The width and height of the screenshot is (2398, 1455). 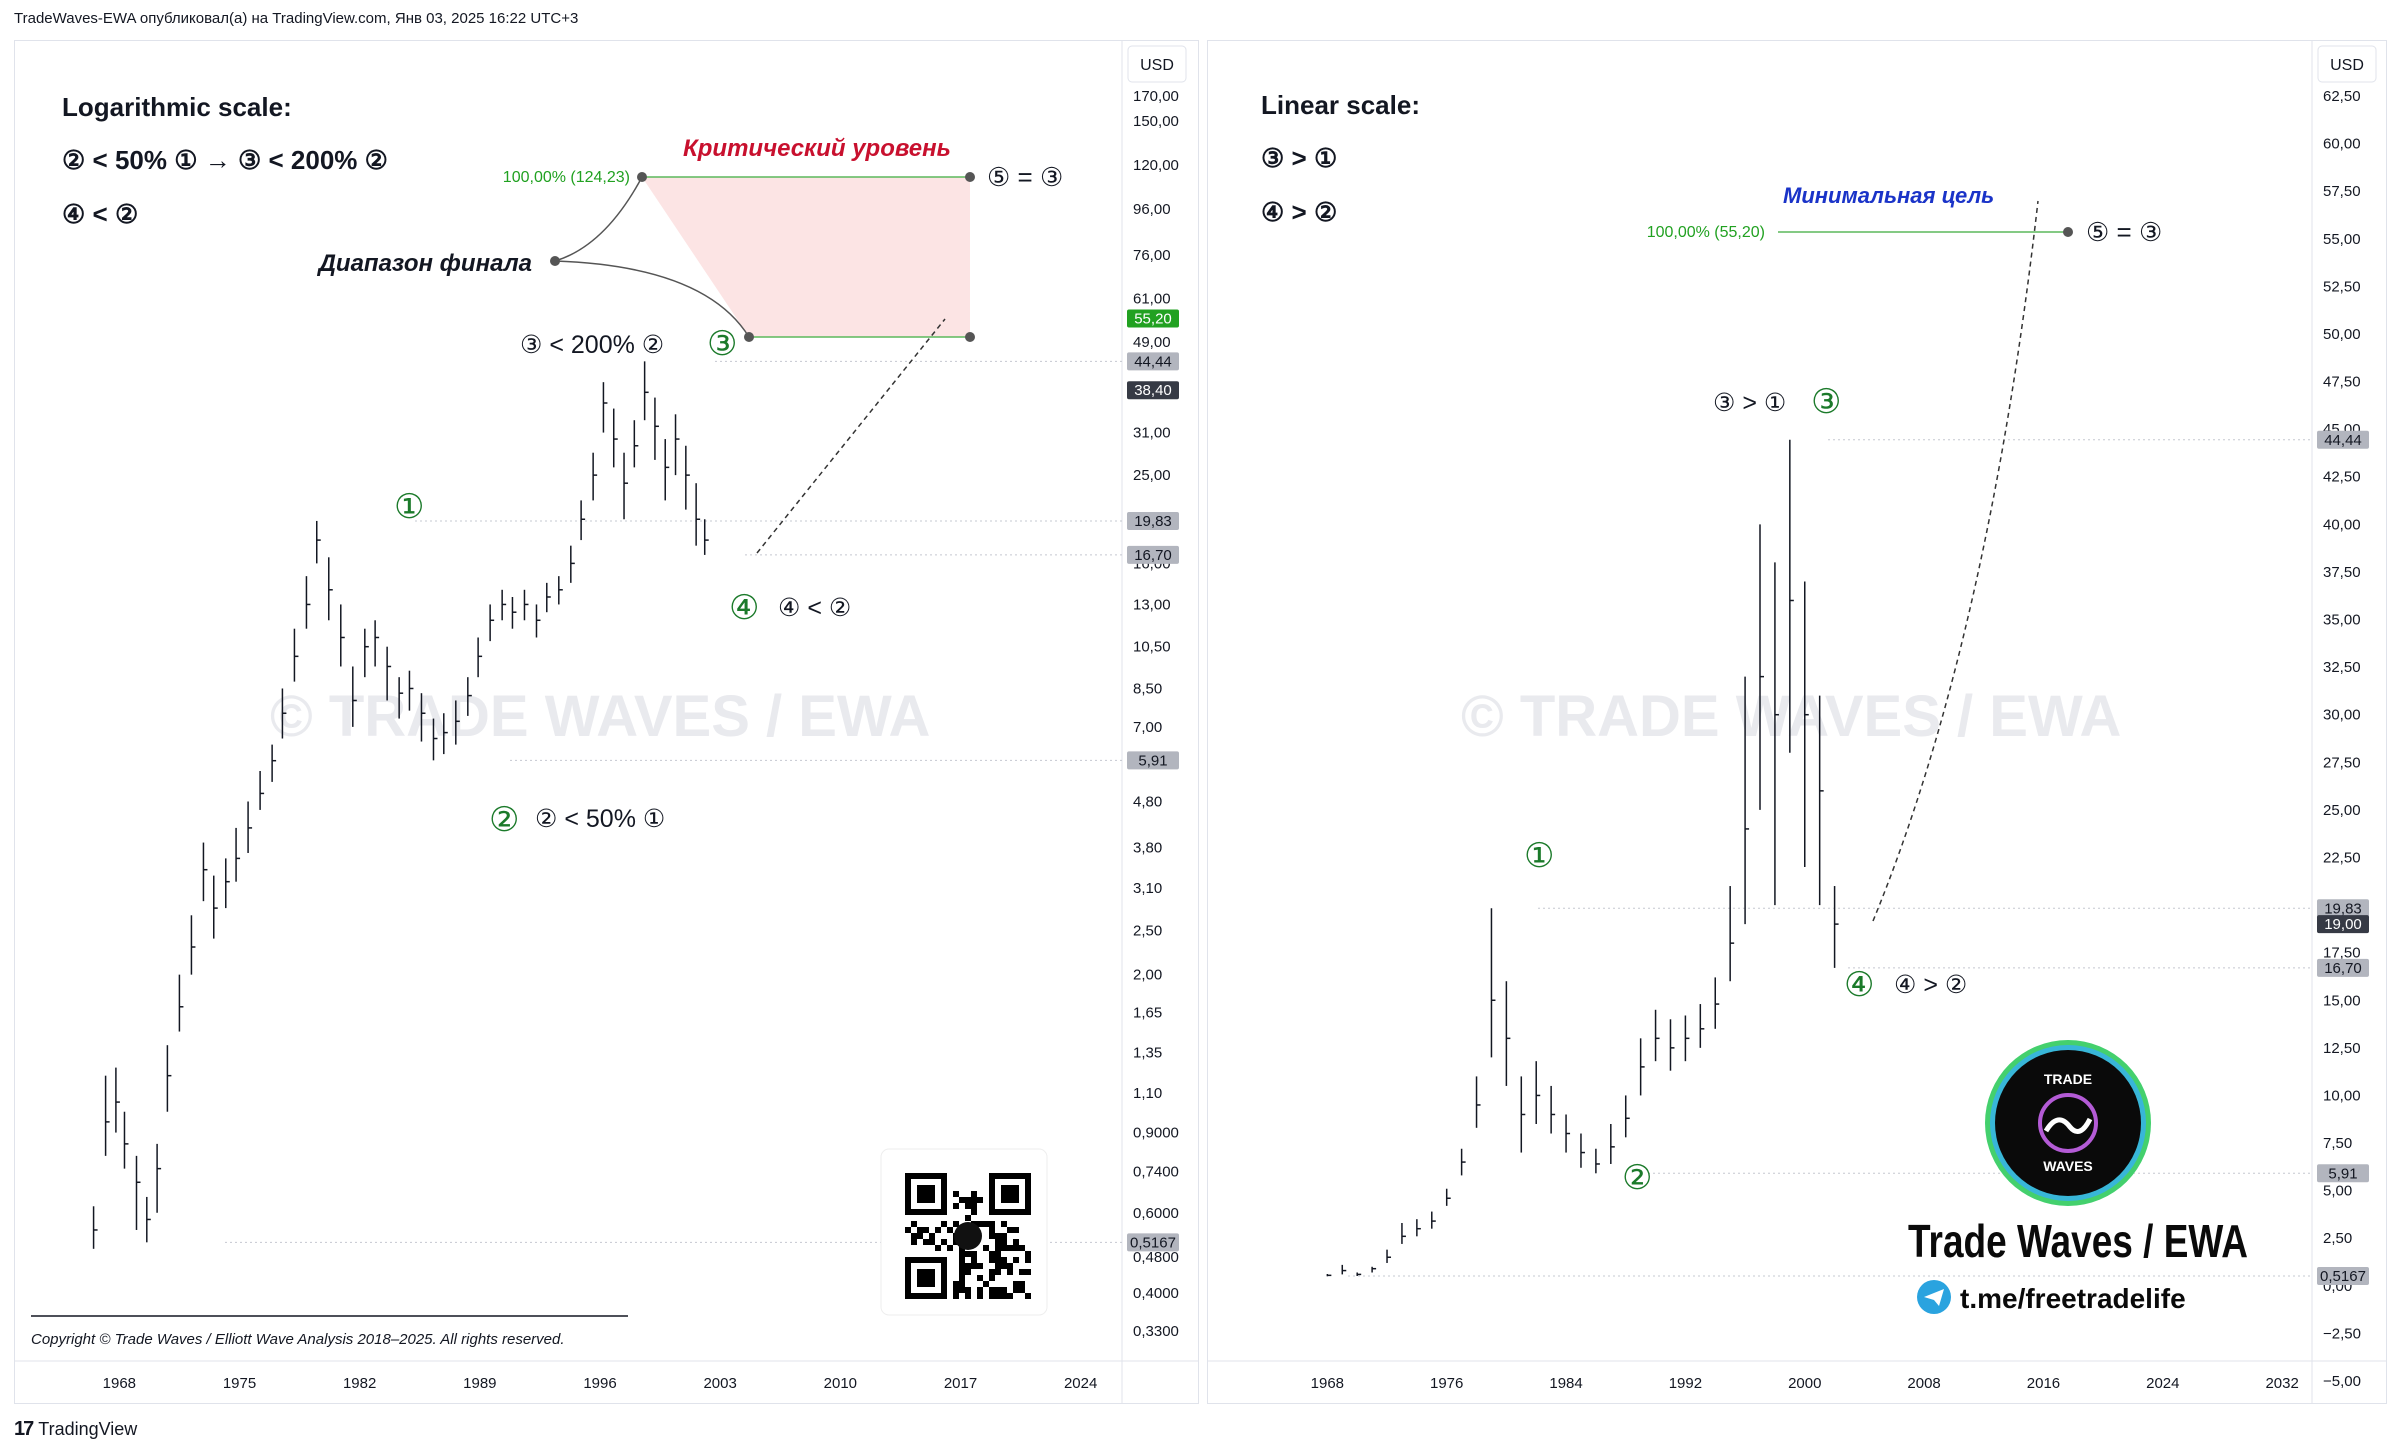 What do you see at coordinates (424, 263) in the screenshot?
I see `final-range-label: Диапазон финала` at bounding box center [424, 263].